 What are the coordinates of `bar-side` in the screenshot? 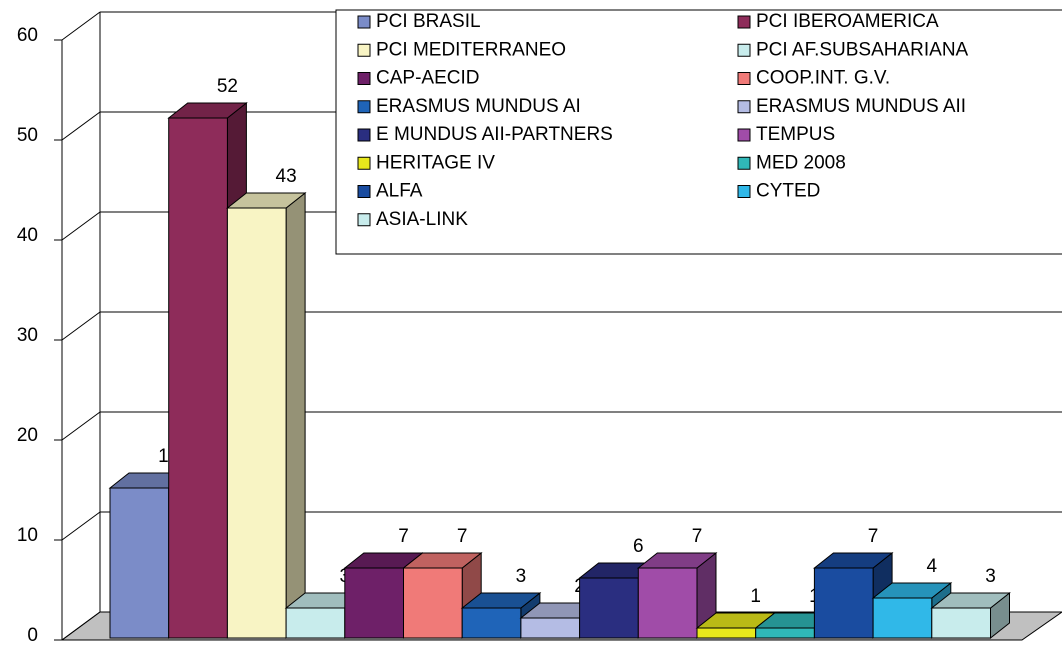 It's located at (295, 415).